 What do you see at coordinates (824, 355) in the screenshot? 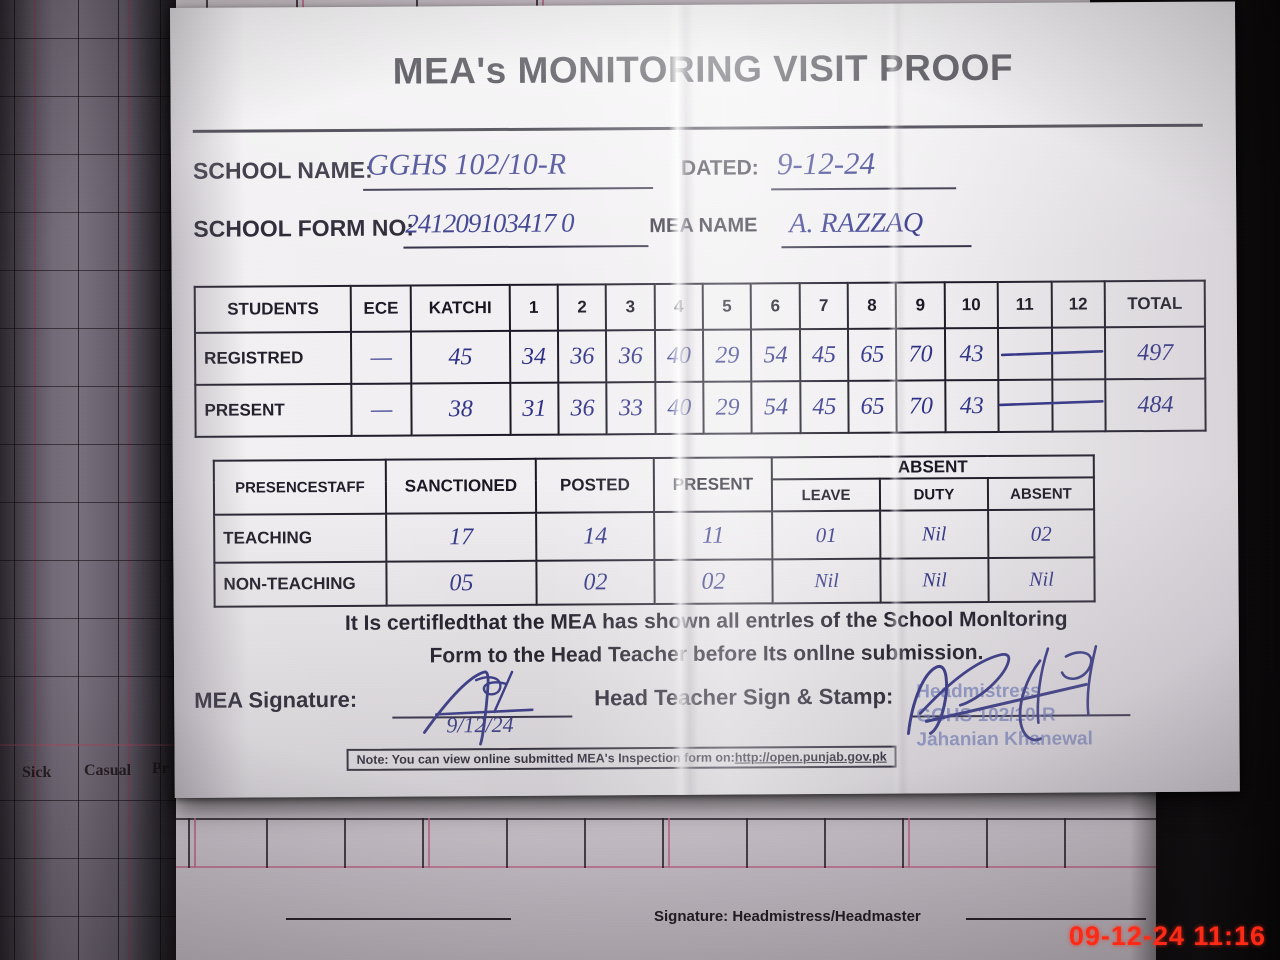
I see `registred-7: 45` at bounding box center [824, 355].